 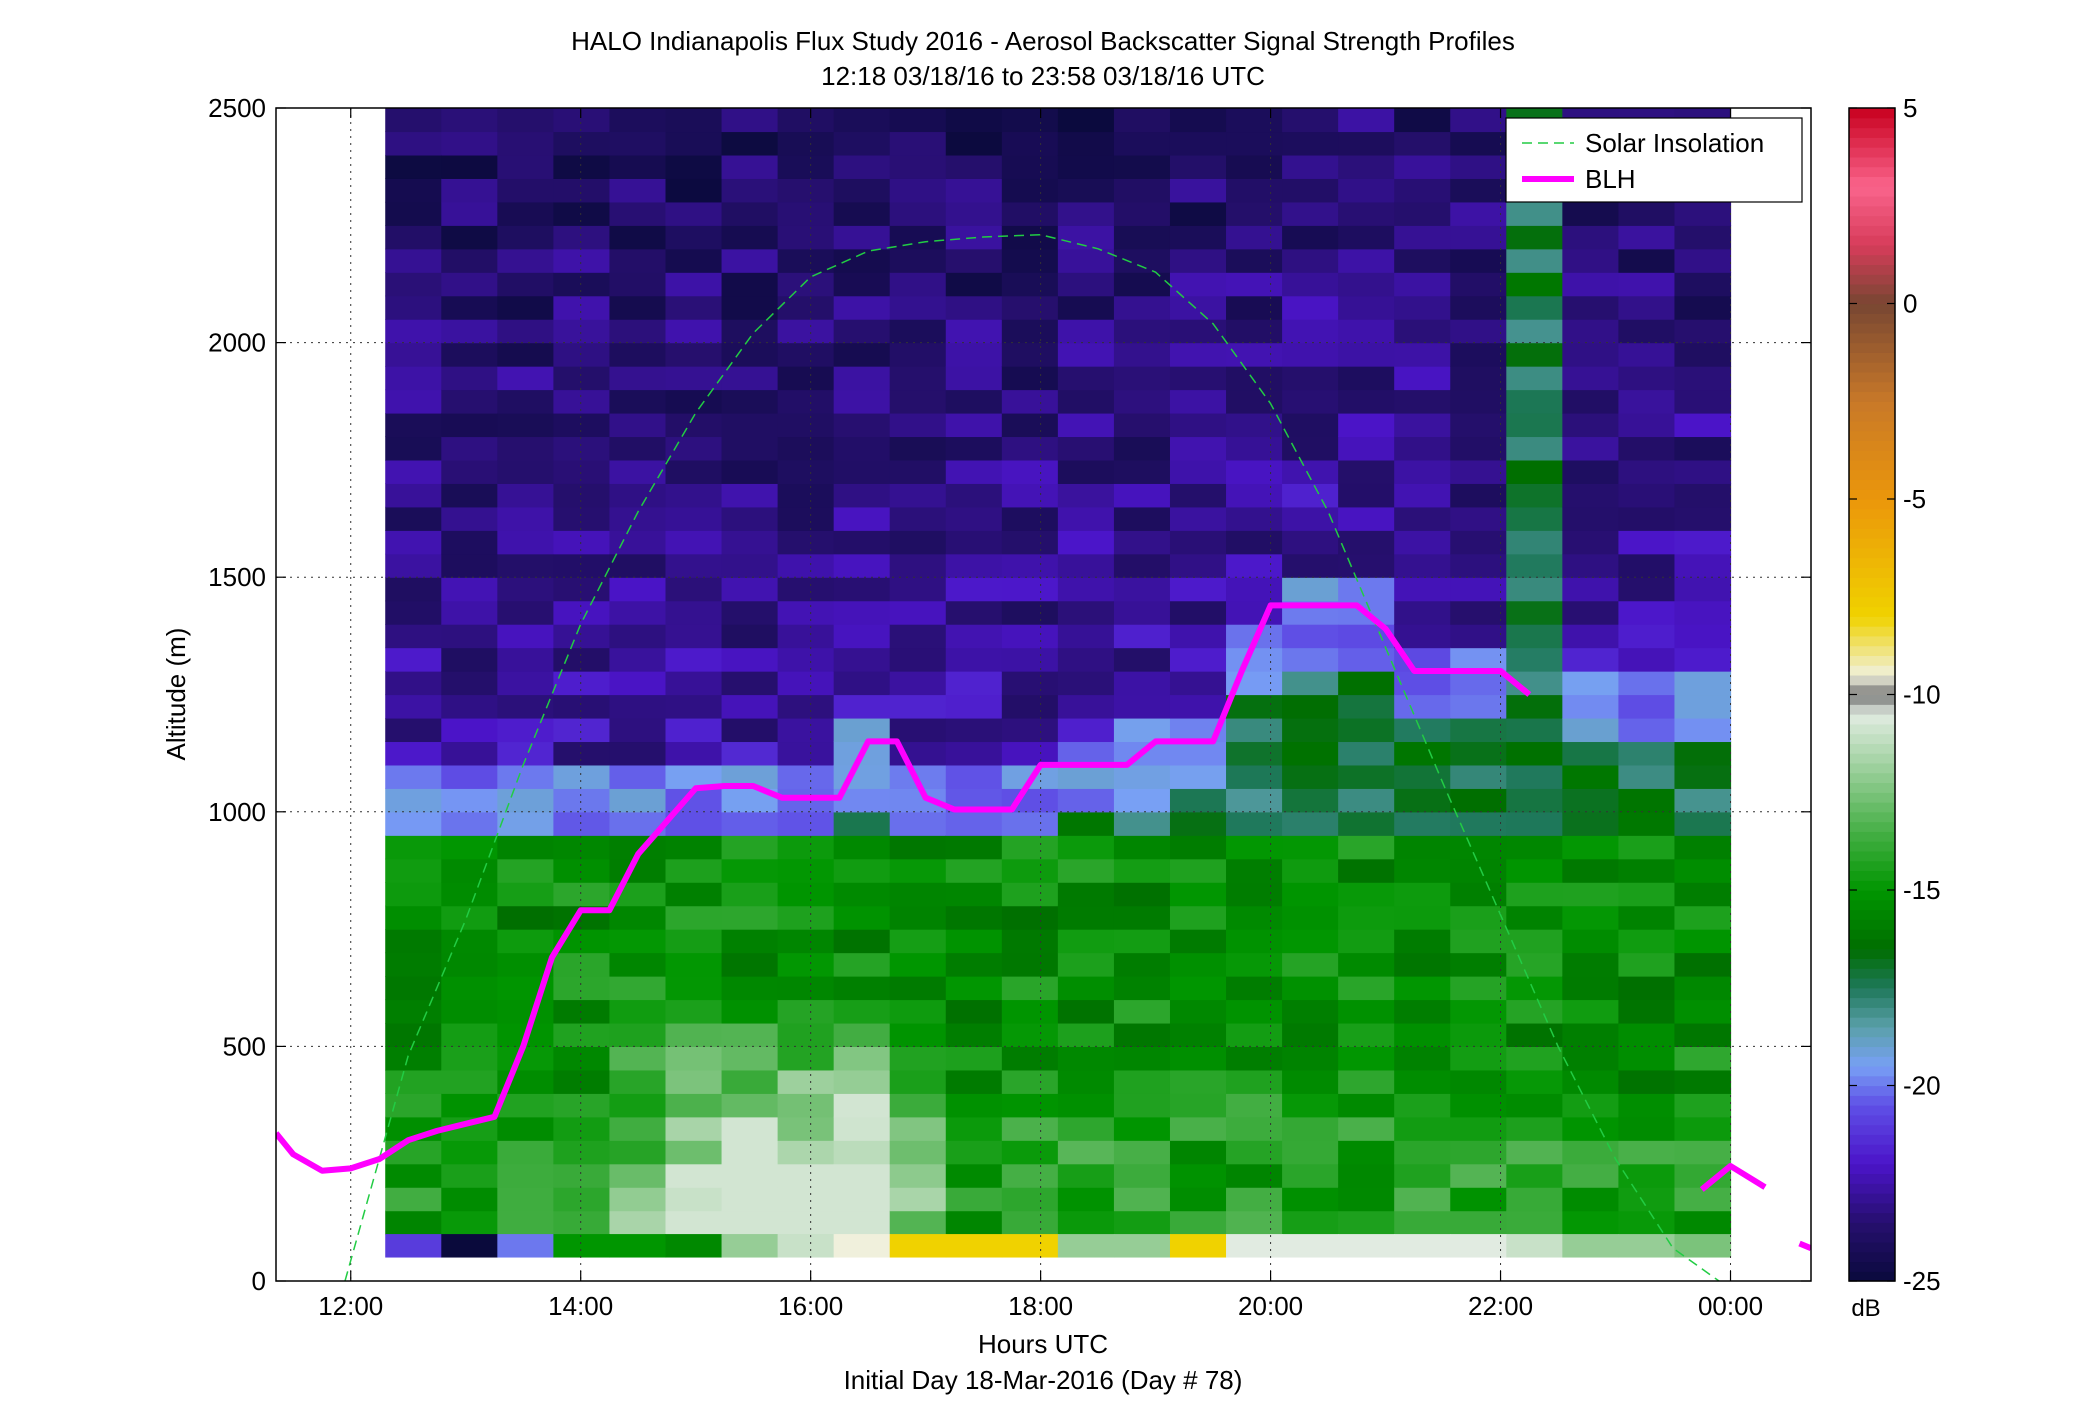 What do you see at coordinates (1500, 1306) in the screenshot?
I see `x-tick-label: 22:00` at bounding box center [1500, 1306].